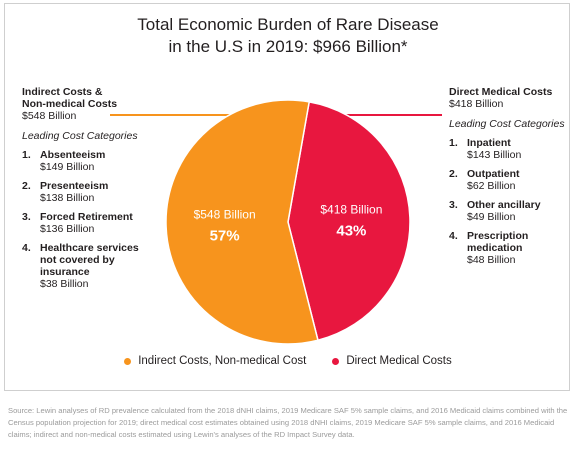 This screenshot has width=576, height=469. What do you see at coordinates (491, 260) in the screenshot?
I see `category-value: $48 Billion` at bounding box center [491, 260].